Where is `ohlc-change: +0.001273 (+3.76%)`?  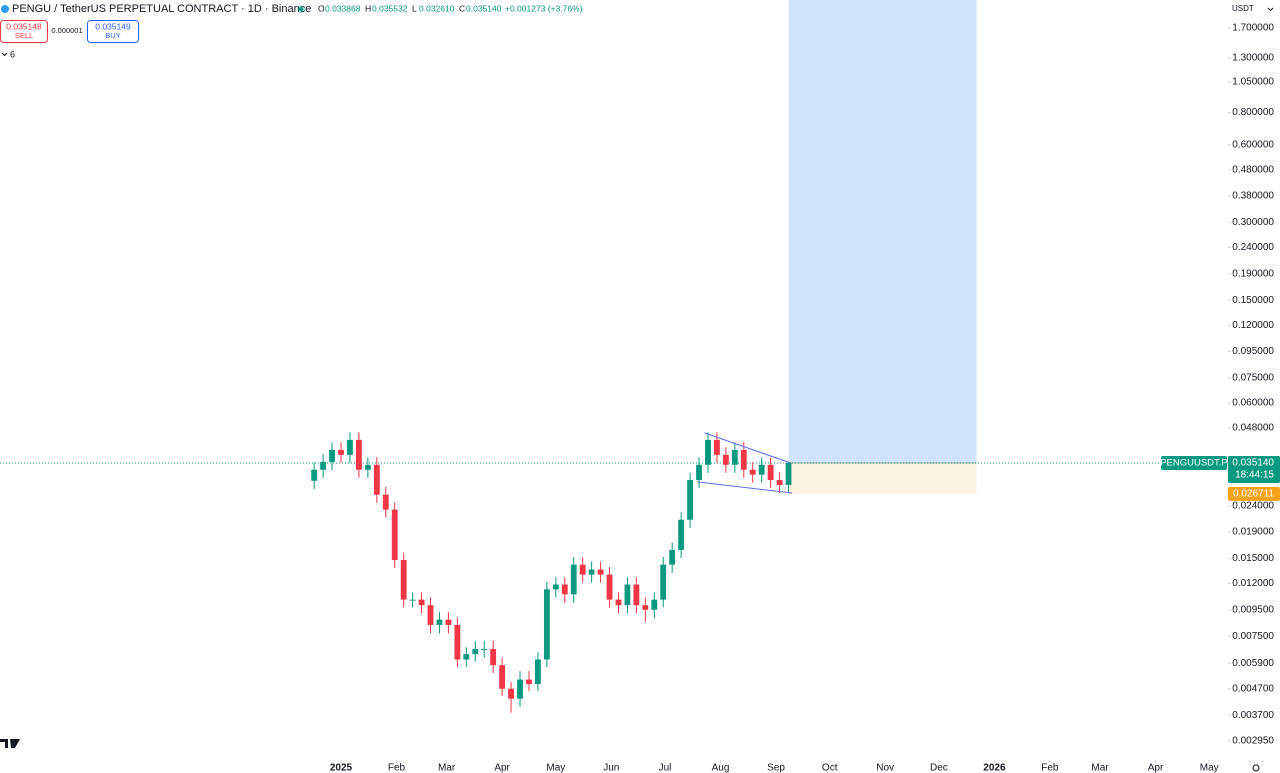 ohlc-change: +0.001273 (+3.76%) is located at coordinates (544, 8).